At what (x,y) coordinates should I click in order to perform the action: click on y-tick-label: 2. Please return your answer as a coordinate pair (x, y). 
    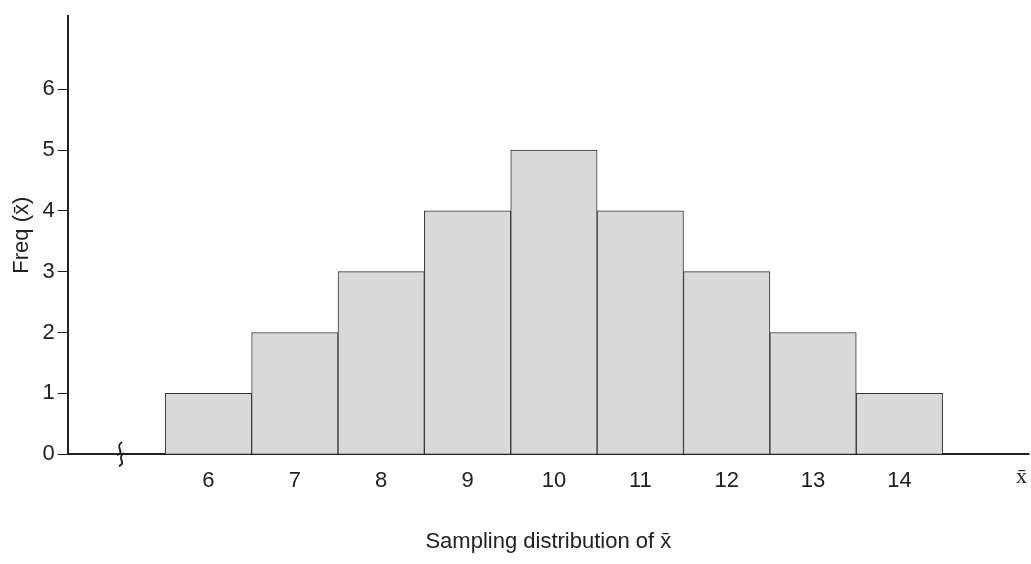
    Looking at the image, I should click on (48, 331).